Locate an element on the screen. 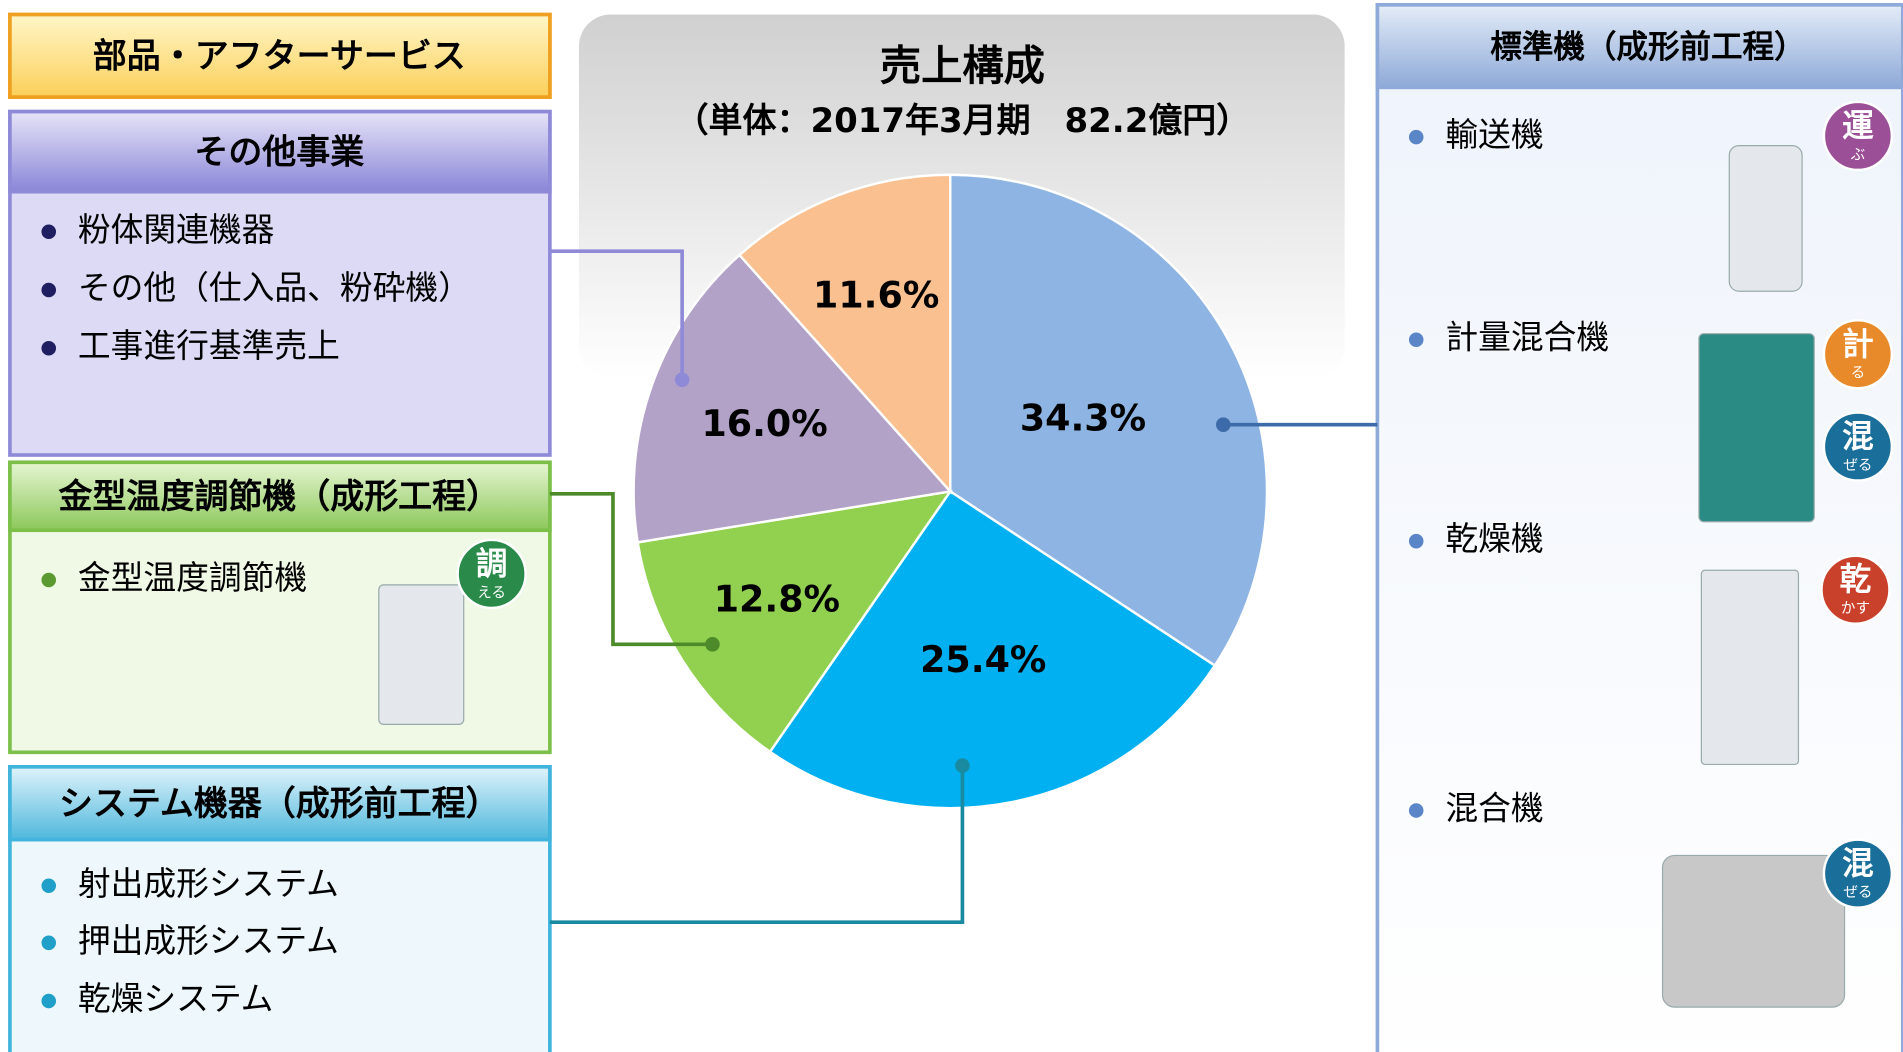  data-label: 11.6% is located at coordinates (876, 294).